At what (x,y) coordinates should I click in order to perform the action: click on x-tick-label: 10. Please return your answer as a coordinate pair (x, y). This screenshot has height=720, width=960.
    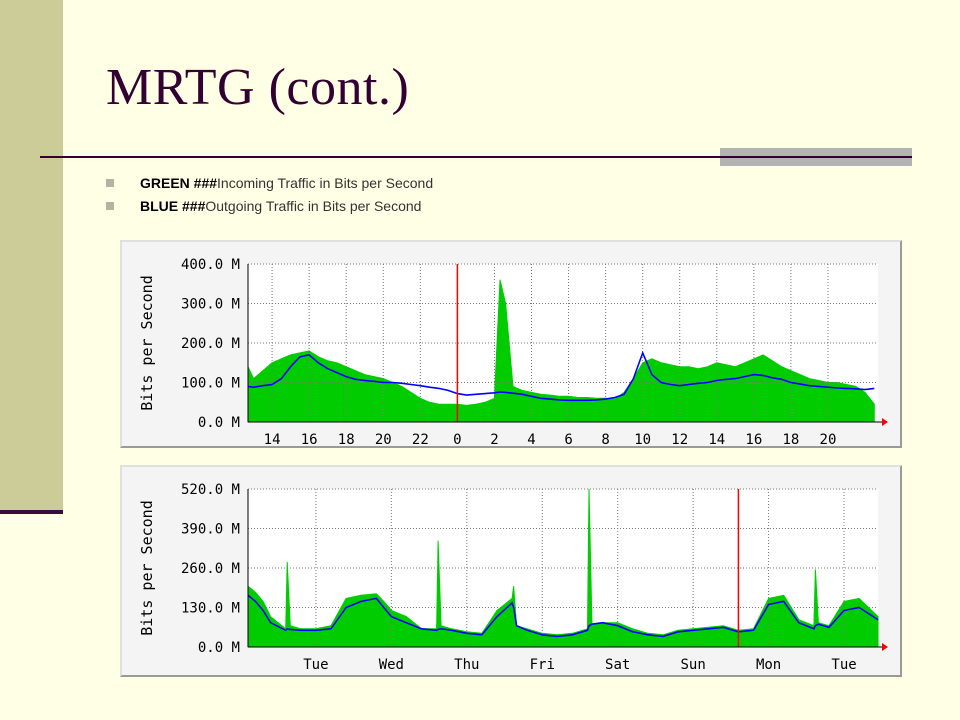
    Looking at the image, I should click on (642, 439).